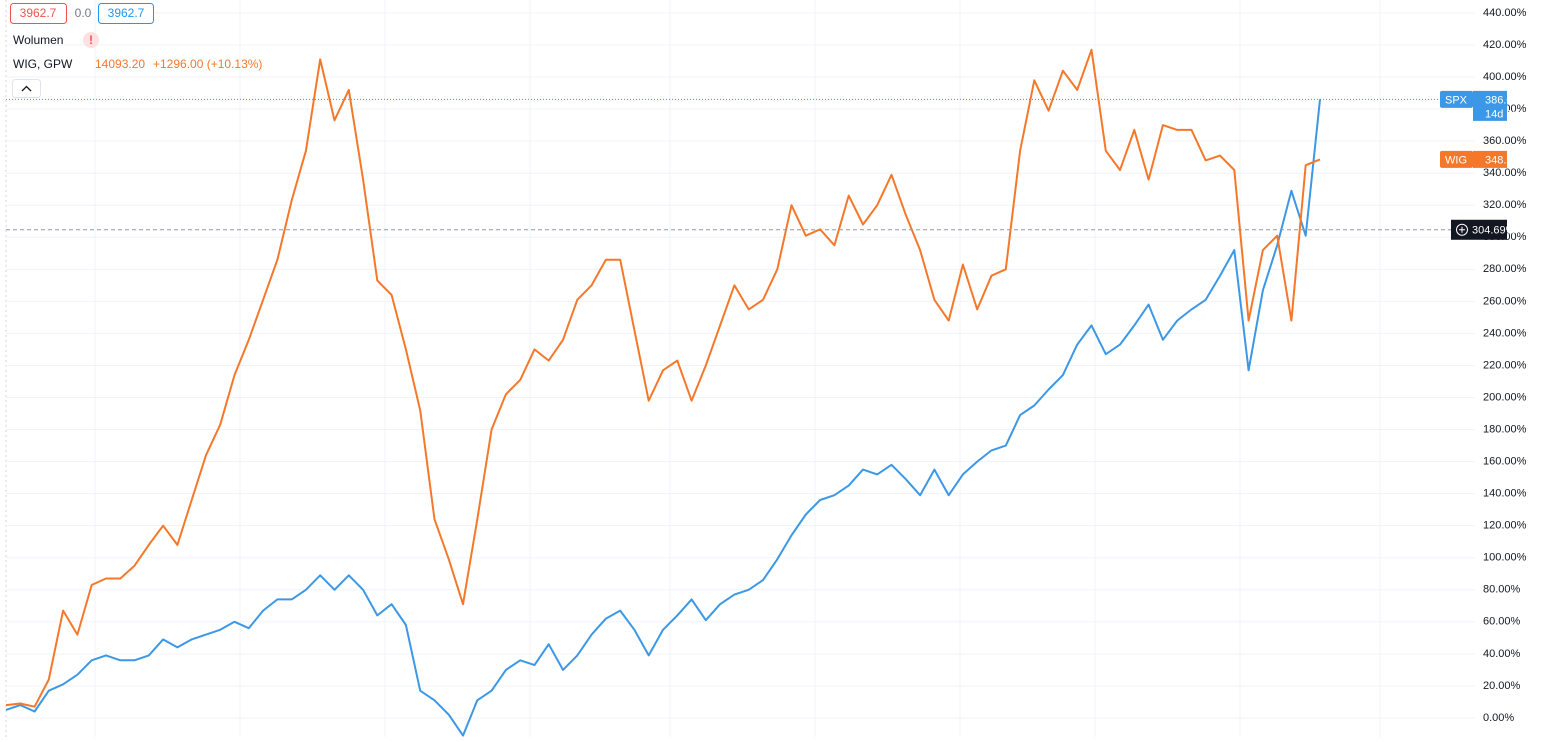  Describe the element at coordinates (1505, 77) in the screenshot. I see `y-tick-label: 400.00%` at that location.